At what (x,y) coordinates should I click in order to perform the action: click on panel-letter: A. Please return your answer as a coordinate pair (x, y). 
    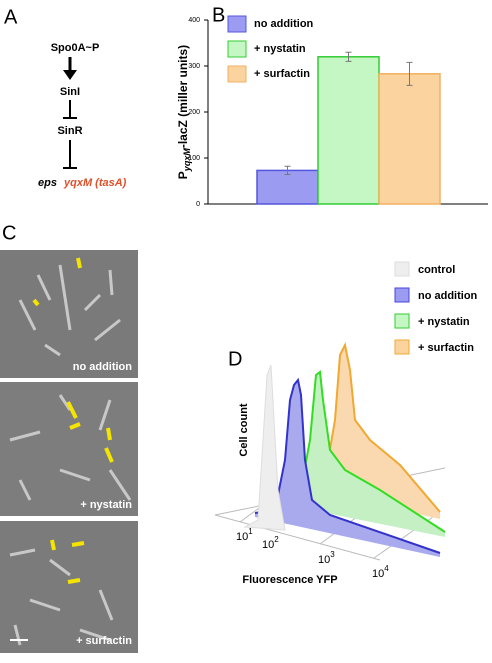
    Looking at the image, I should click on (11, 17).